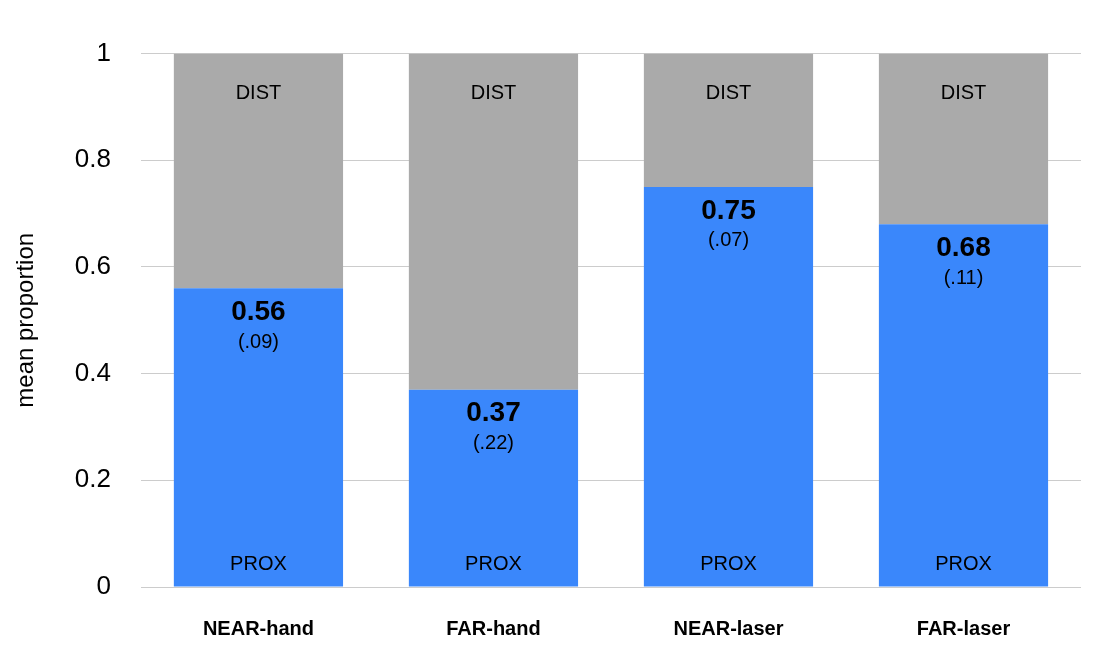  I want to click on data-label: 0.56, so click(258, 311).